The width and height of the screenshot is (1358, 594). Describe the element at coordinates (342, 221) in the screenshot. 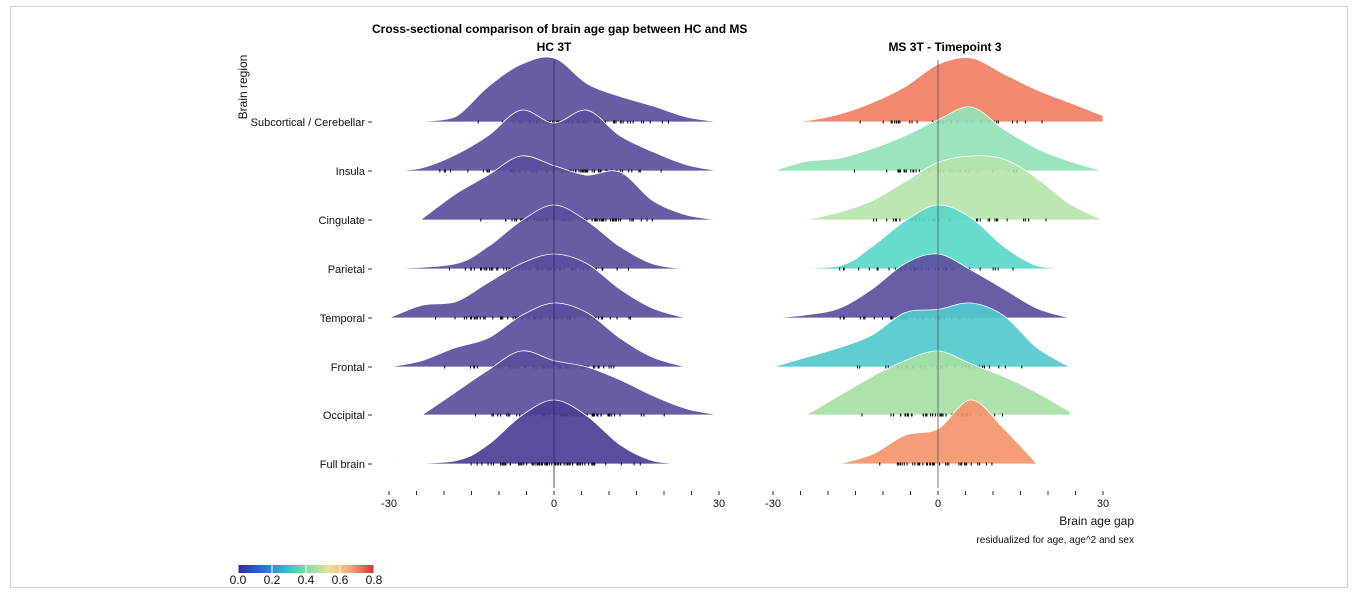

I see `row-label: Cingulate` at that location.